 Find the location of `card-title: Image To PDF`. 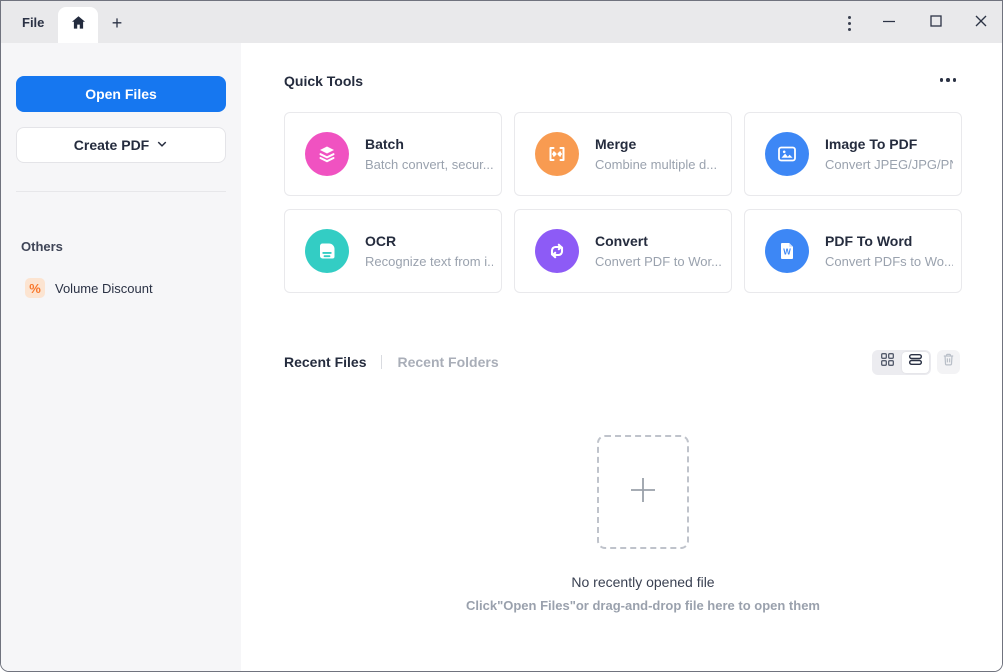

card-title: Image To PDF is located at coordinates (871, 144).